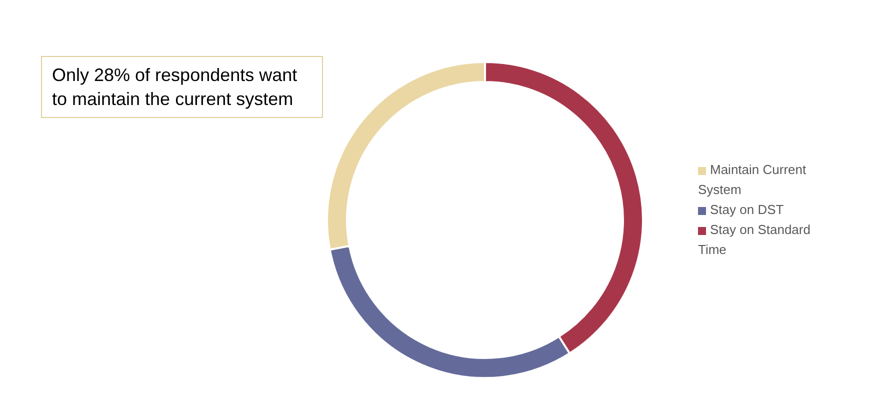  Describe the element at coordinates (754, 239) in the screenshot. I see `legend-label: Stay on Standard Time` at that location.